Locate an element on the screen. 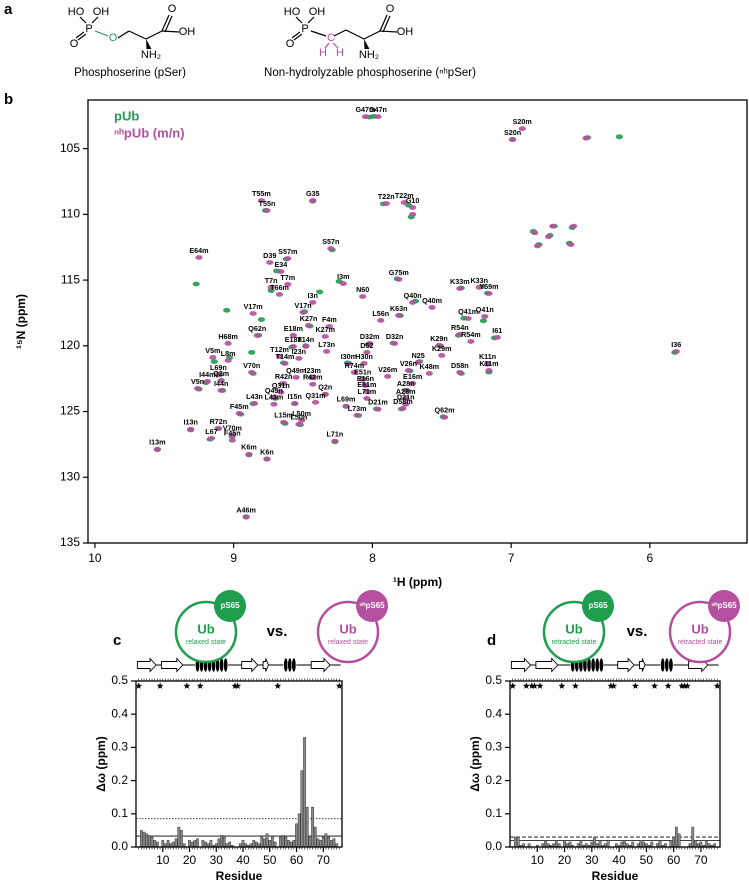 The height and width of the screenshot is (888, 749). peak-label: K11n is located at coordinates (487, 356).